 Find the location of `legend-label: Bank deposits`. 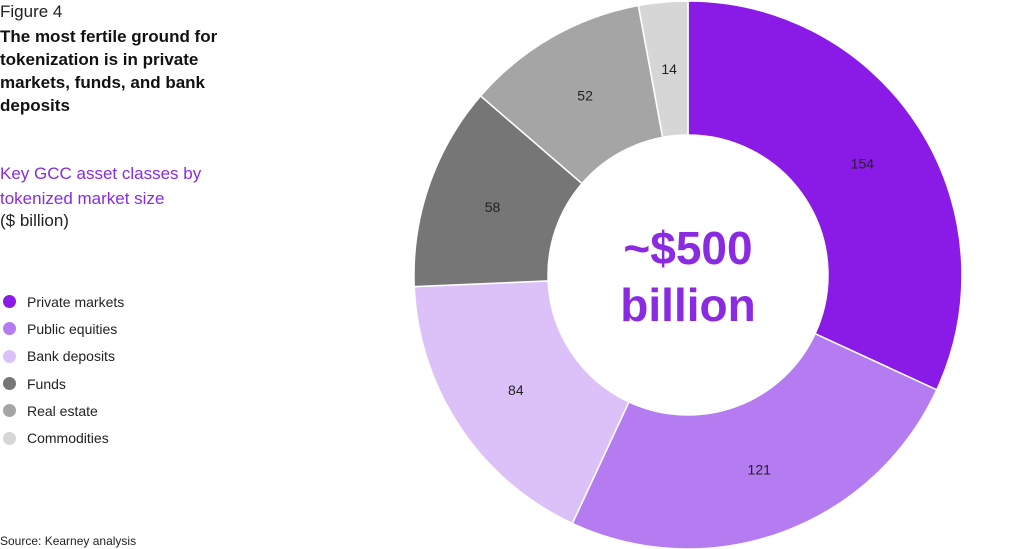

legend-label: Bank deposits is located at coordinates (71, 356).